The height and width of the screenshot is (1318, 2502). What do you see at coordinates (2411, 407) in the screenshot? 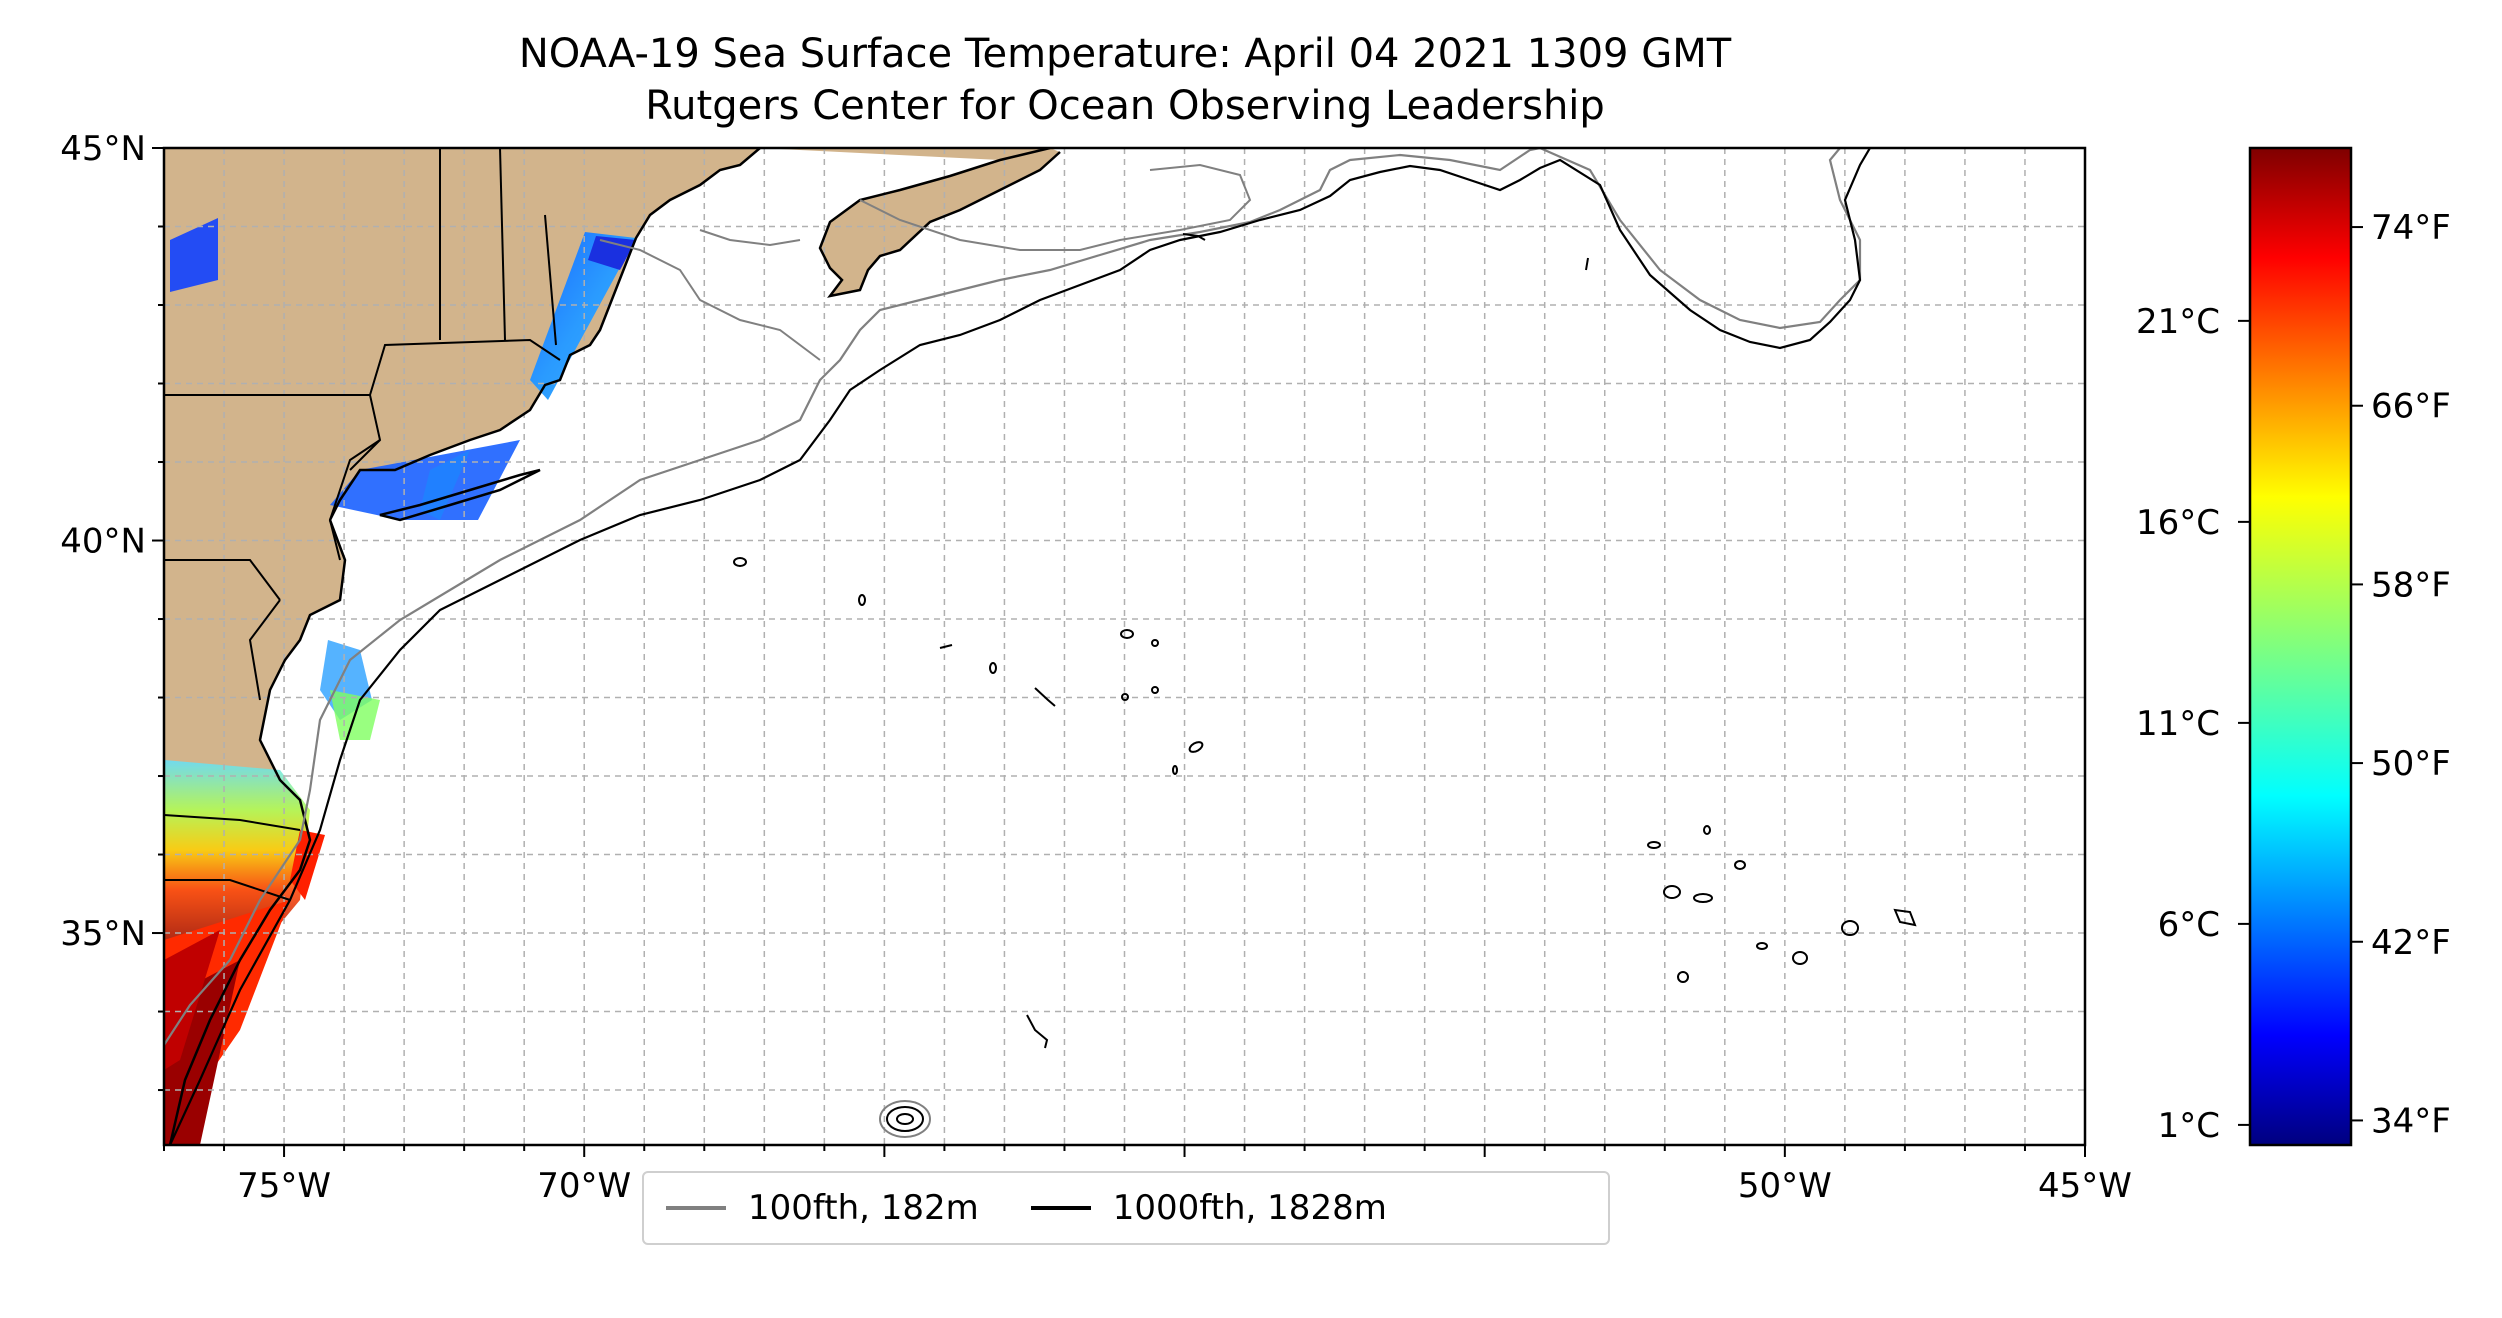
I see `colorbar-label-fahrenheit: 66°F` at bounding box center [2411, 407].